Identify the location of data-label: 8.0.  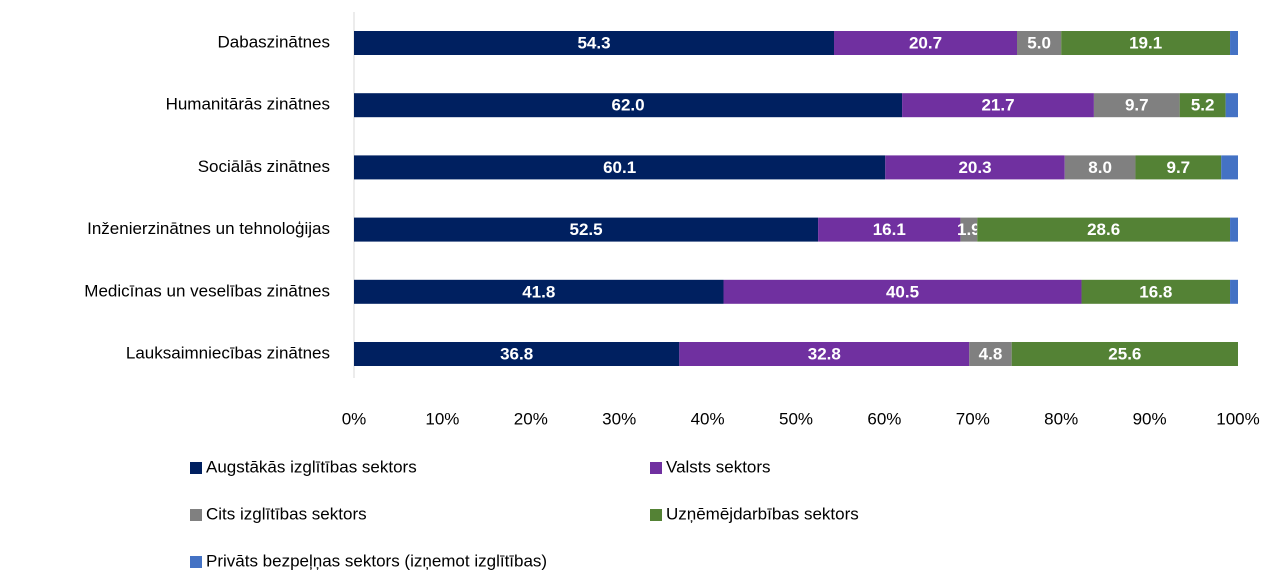
(1100, 167).